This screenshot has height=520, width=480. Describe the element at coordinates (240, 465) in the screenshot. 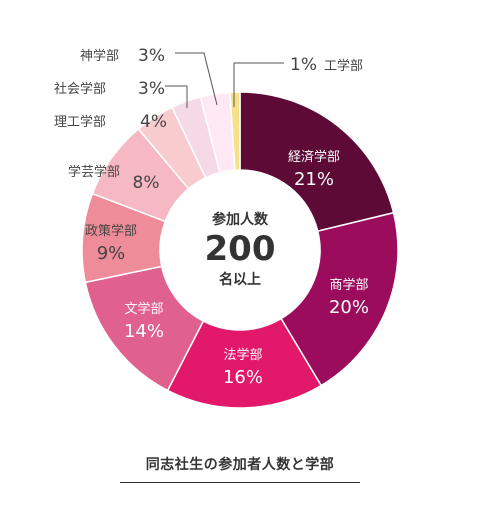

I see `chart-caption: 同志社生の参加者人数と学部` at that location.